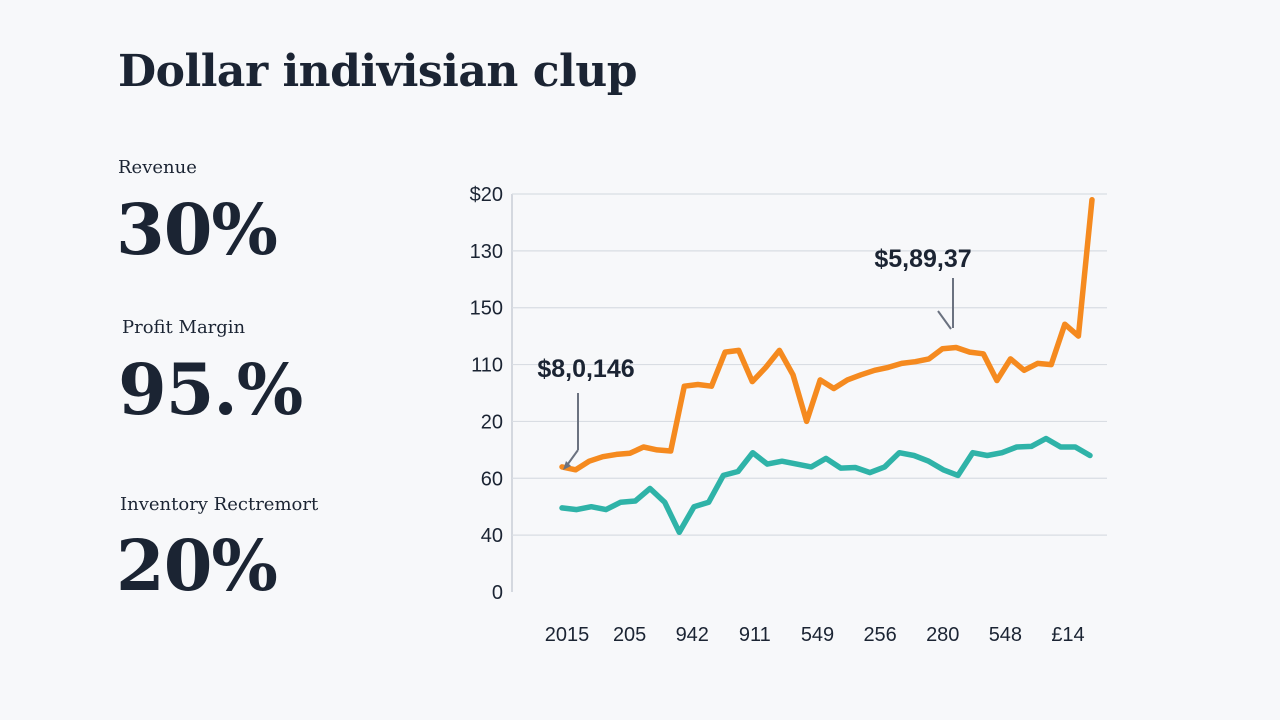  I want to click on y-tick-label: 40, so click(492, 536).